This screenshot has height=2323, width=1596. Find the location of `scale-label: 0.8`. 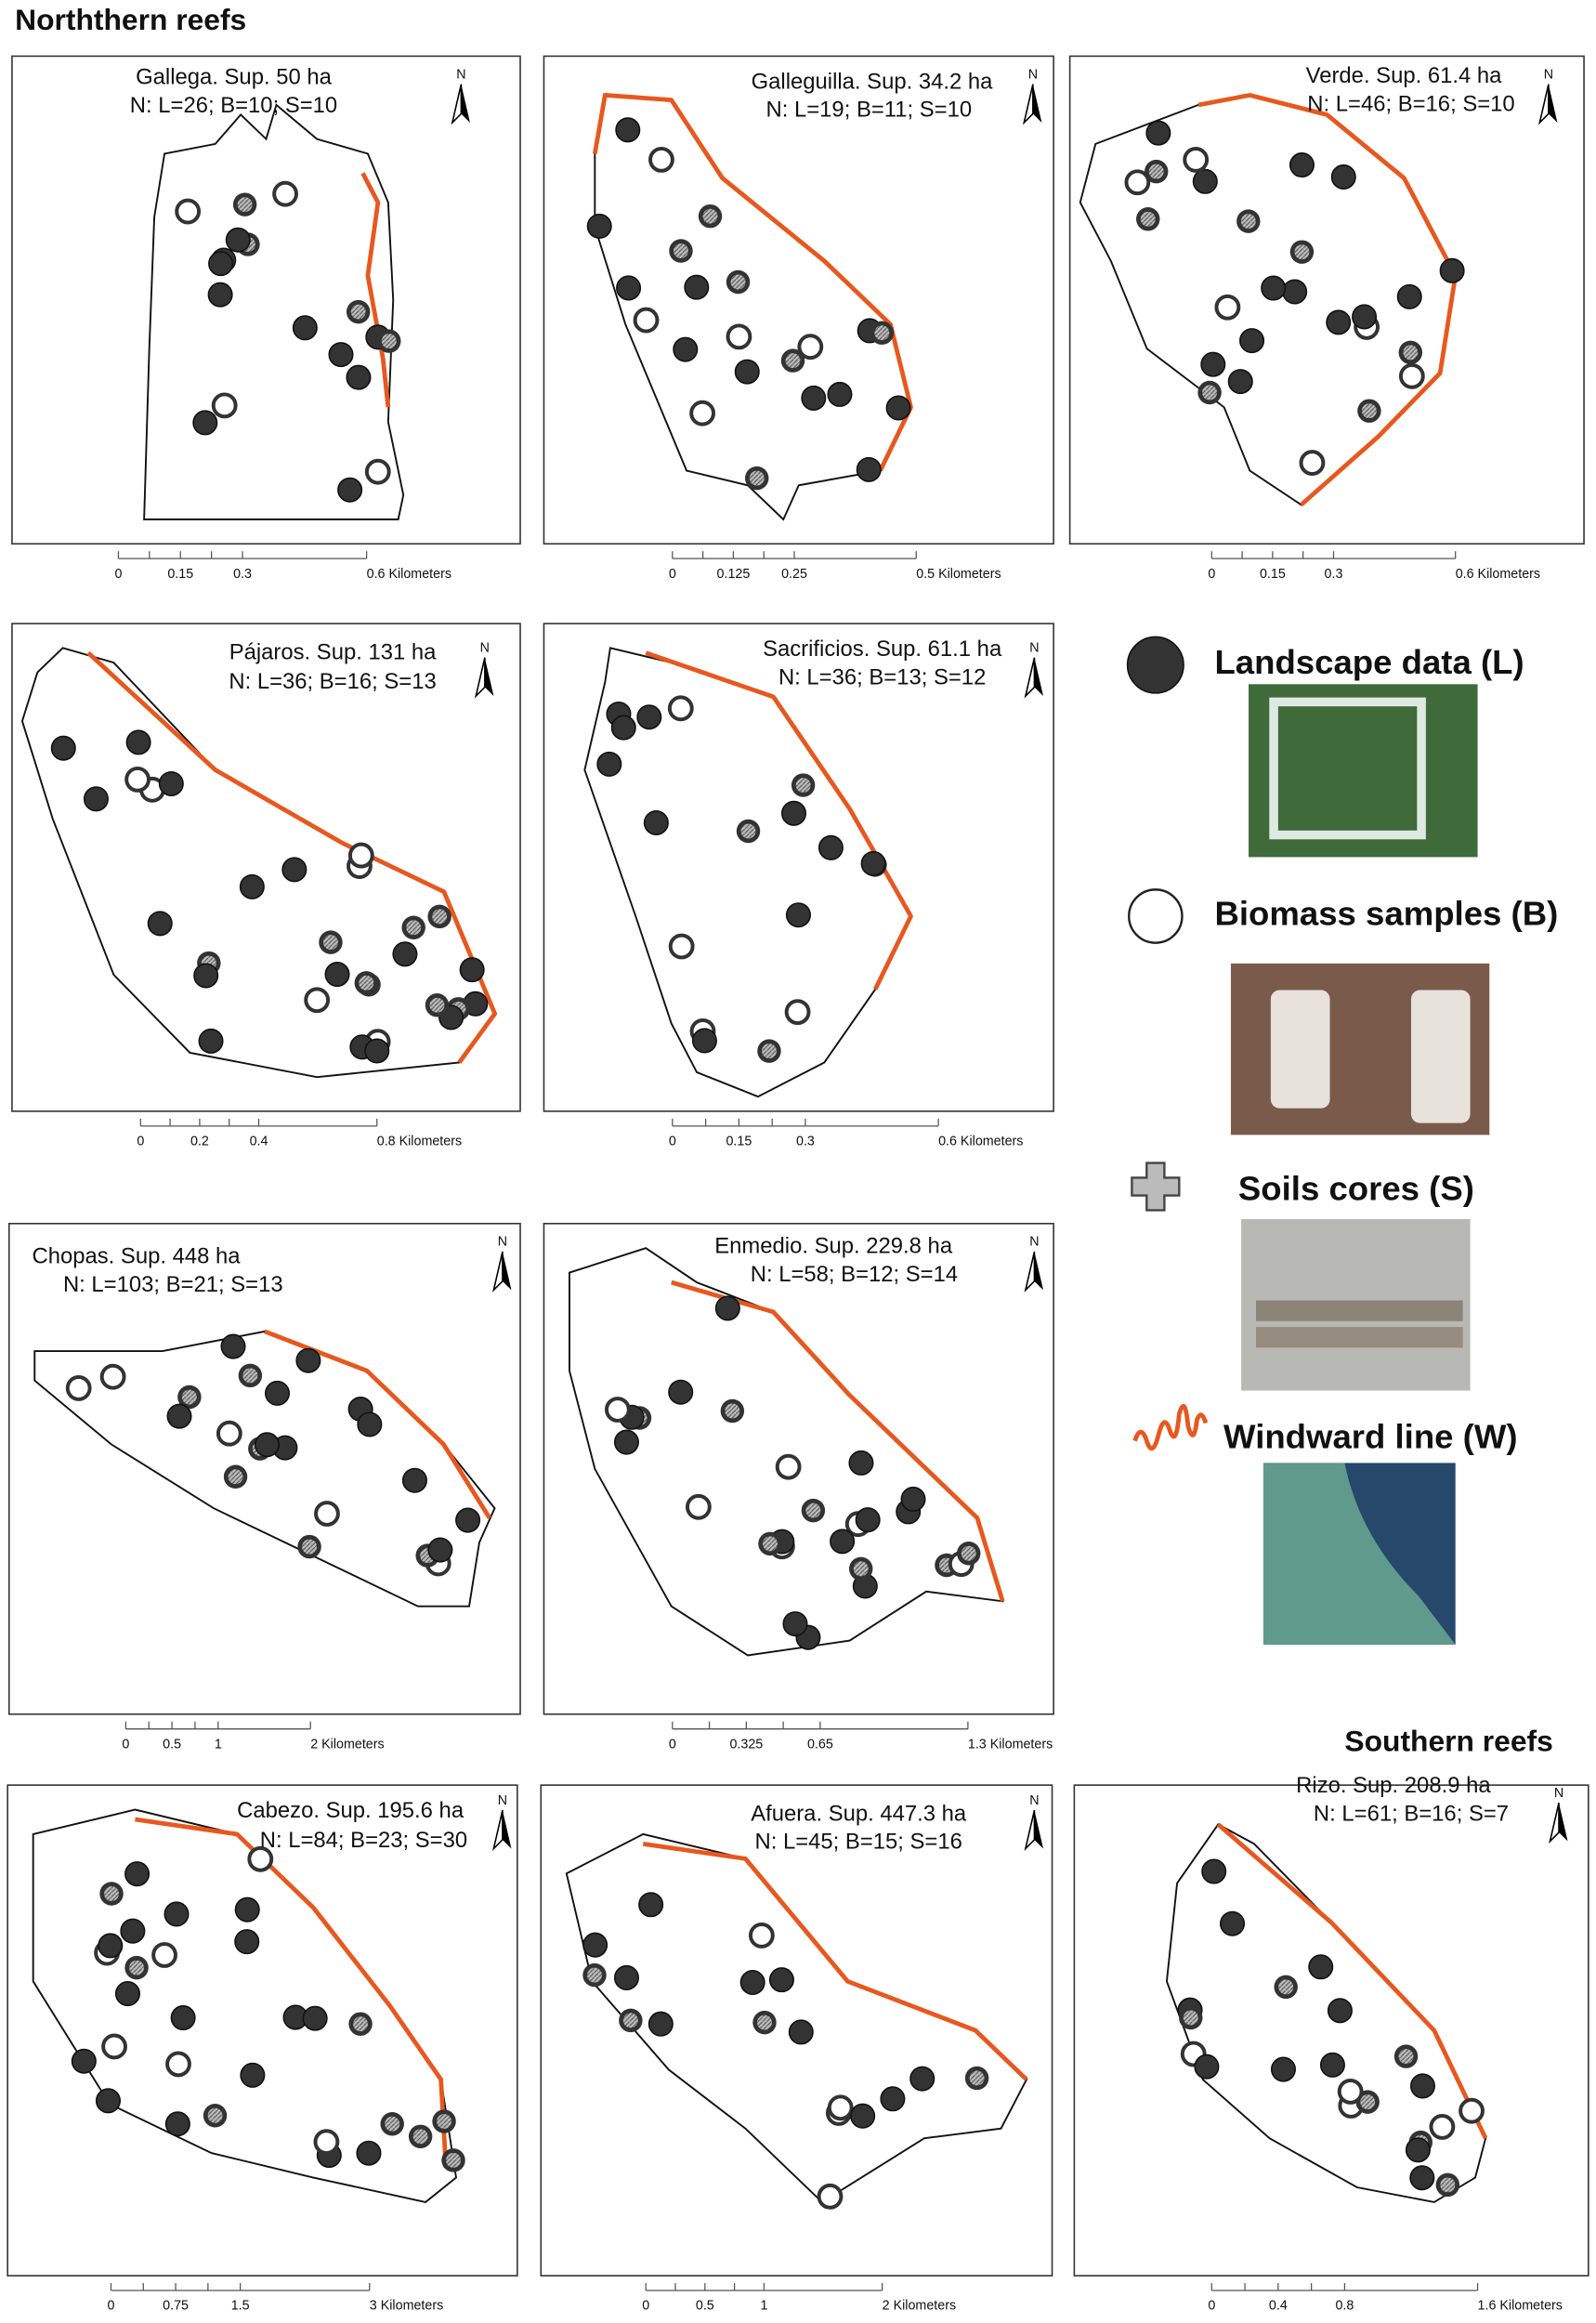

scale-label: 0.8 is located at coordinates (1344, 2306).